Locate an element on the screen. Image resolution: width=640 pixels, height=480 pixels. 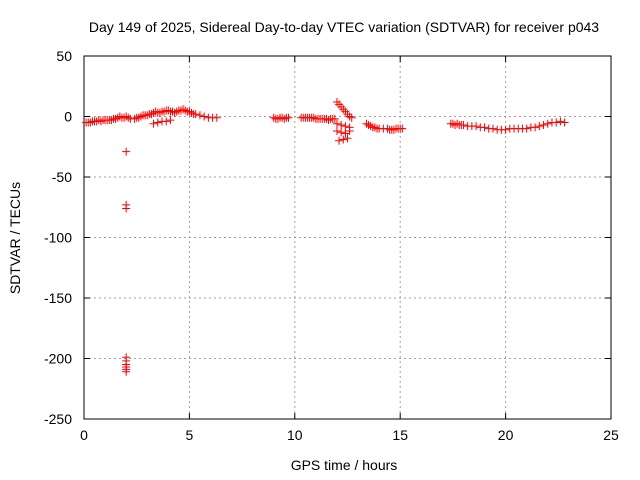
x-tick-label: 5 is located at coordinates (190, 435).